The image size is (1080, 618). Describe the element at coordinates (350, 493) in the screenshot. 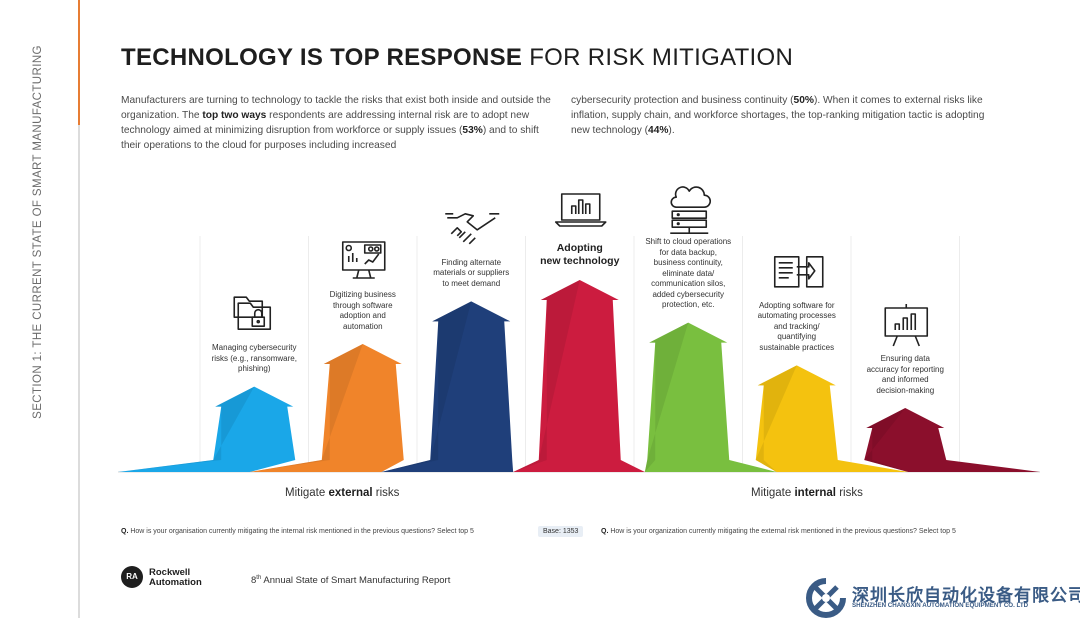

I see `legend-emphasis: external` at that location.